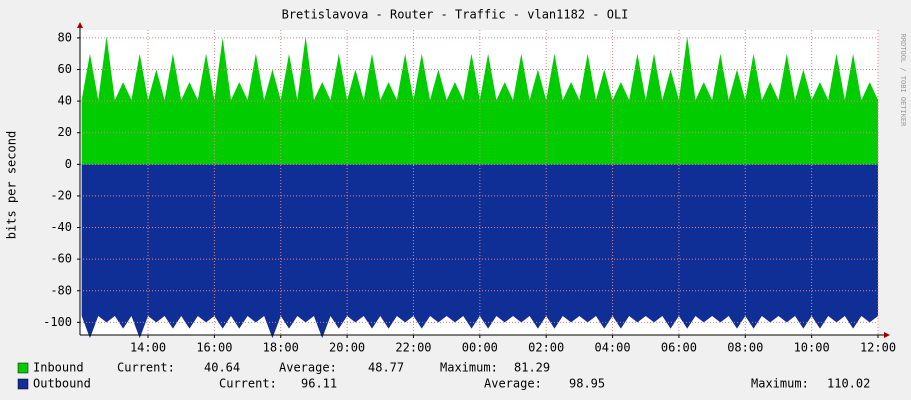 The width and height of the screenshot is (911, 400). Describe the element at coordinates (347, 348) in the screenshot. I see `x-tick-label: 20:00` at that location.